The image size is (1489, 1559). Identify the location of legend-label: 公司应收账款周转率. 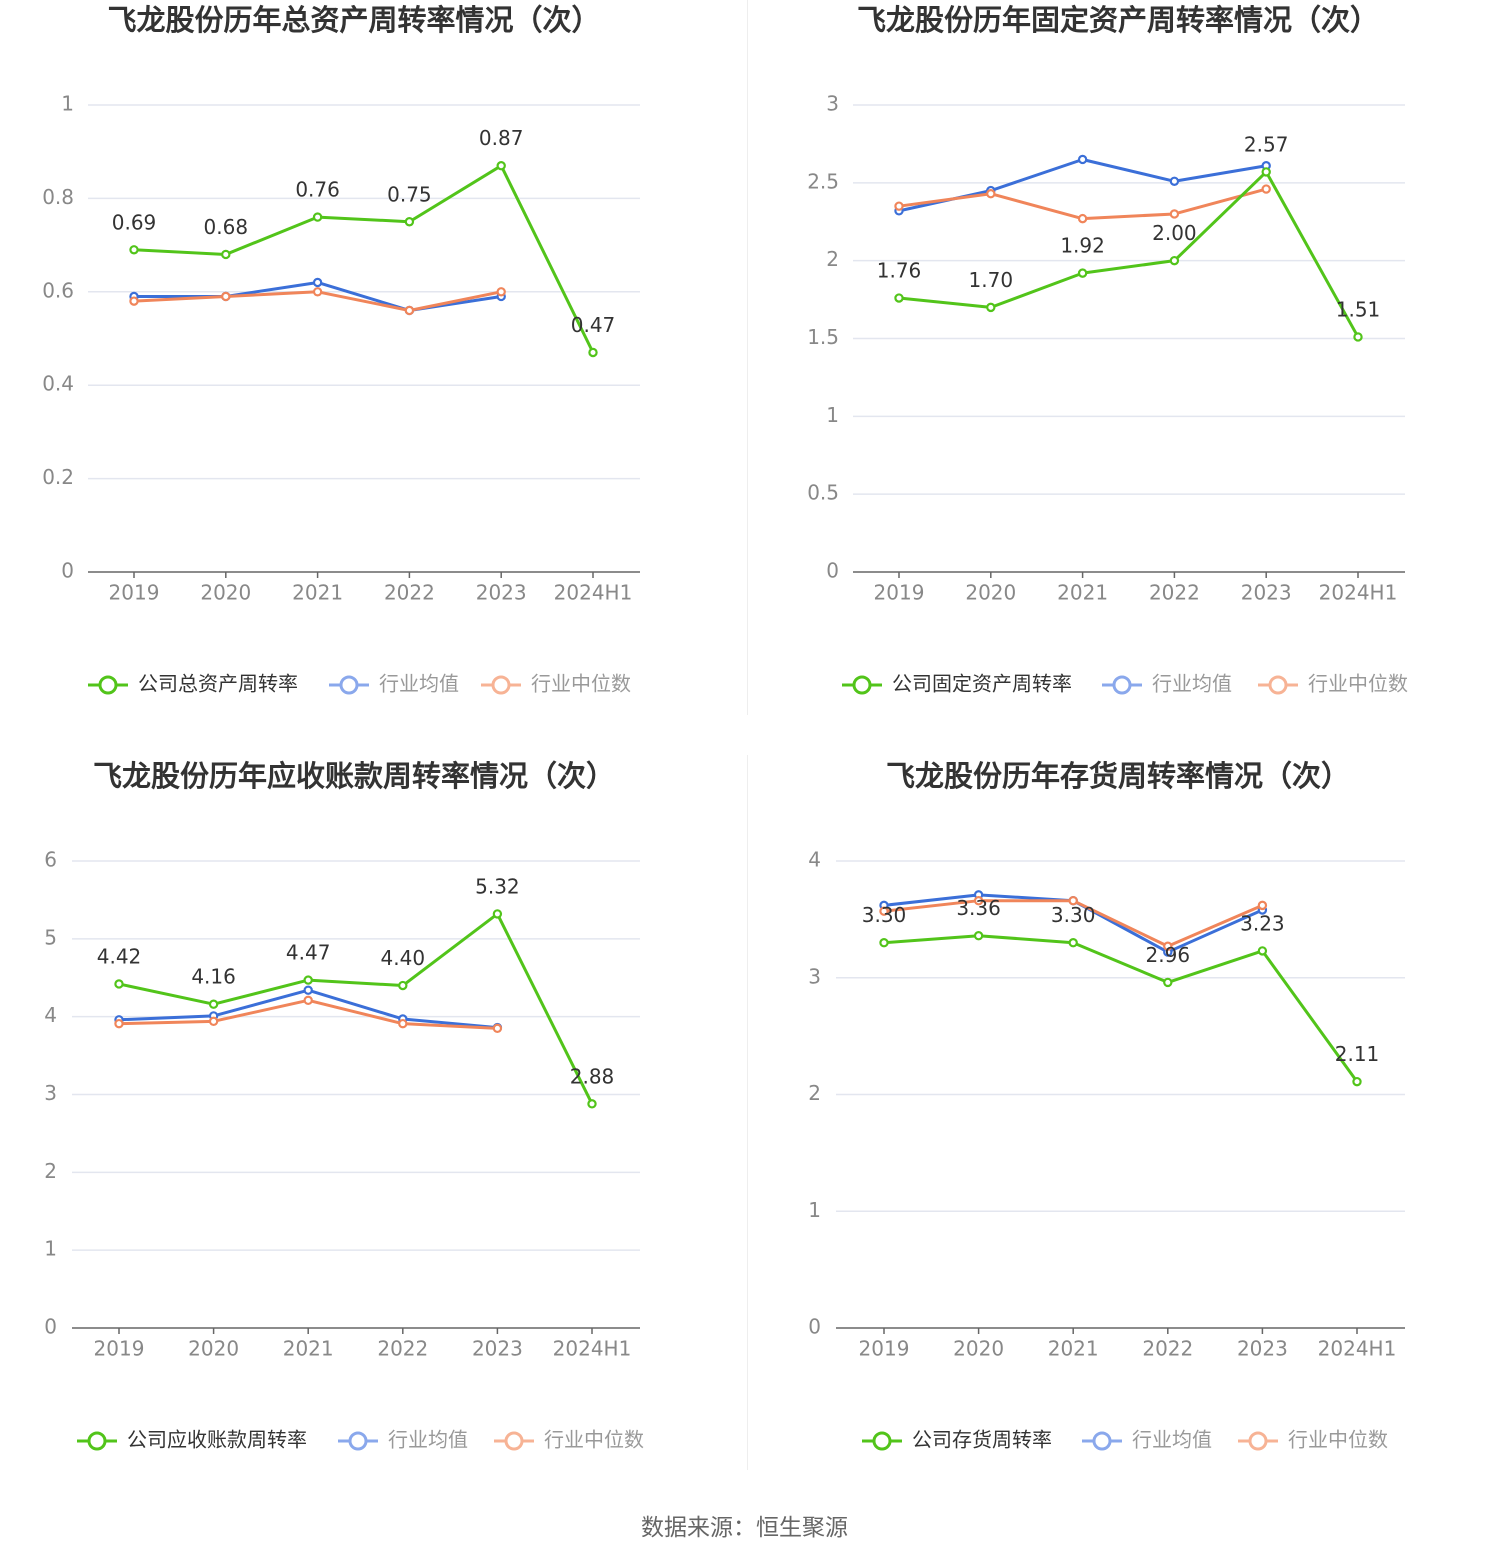
(217, 1440).